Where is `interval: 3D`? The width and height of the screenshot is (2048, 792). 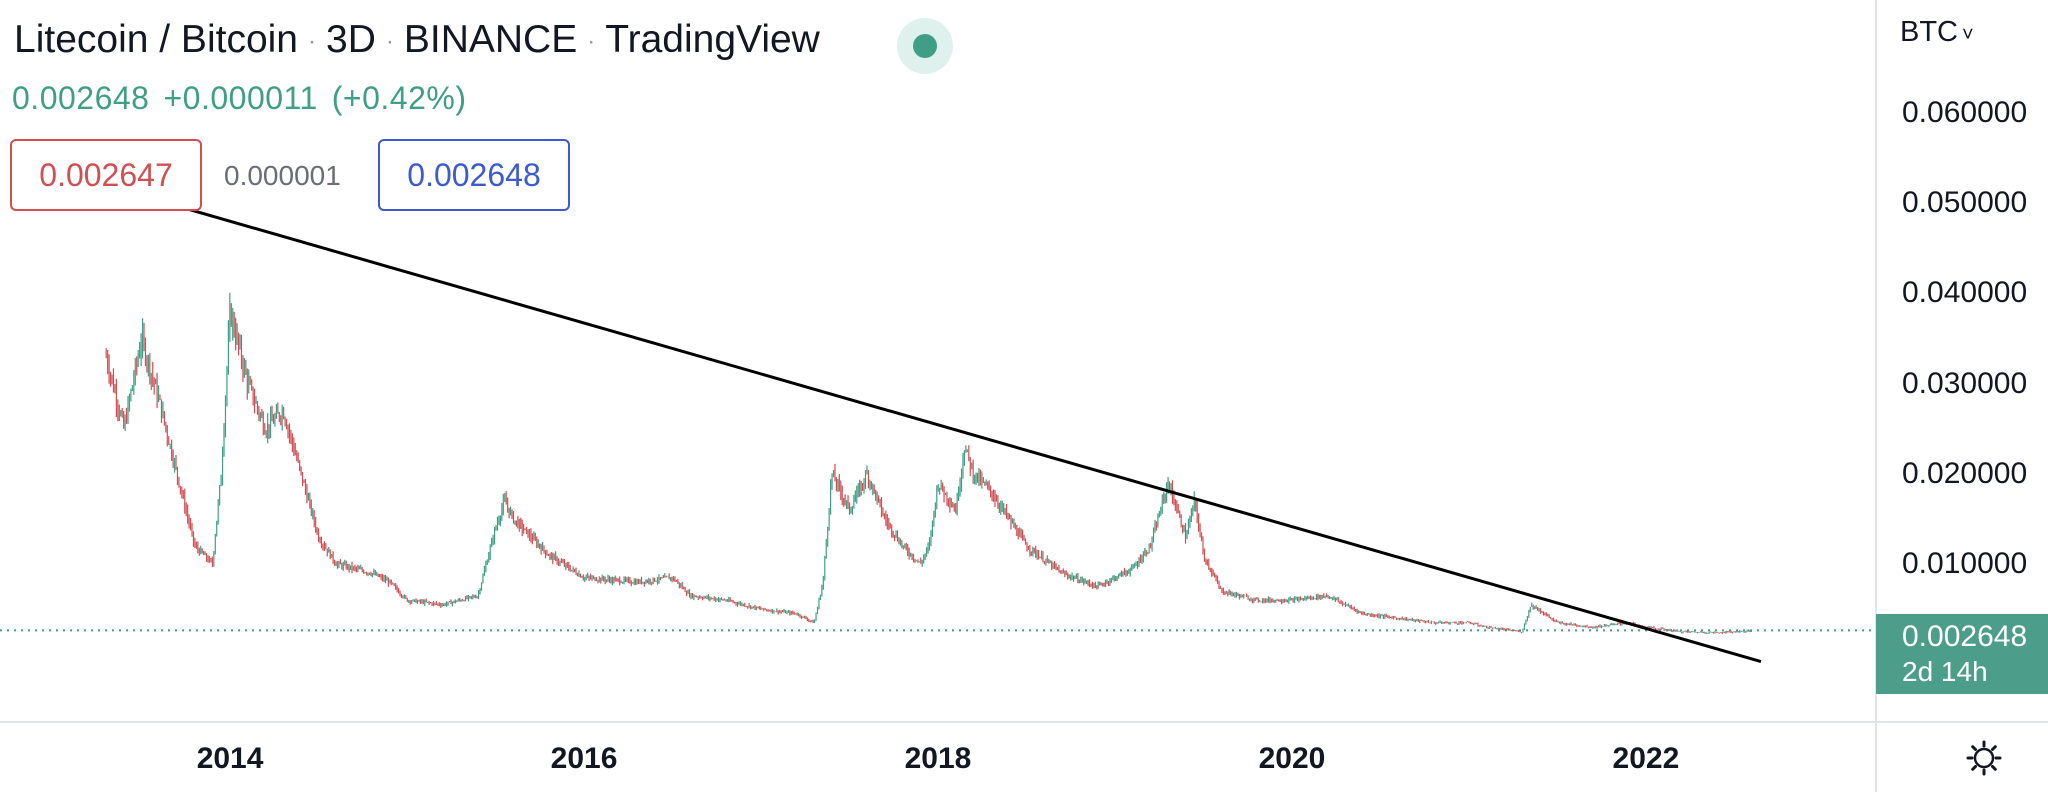
interval: 3D is located at coordinates (351, 39).